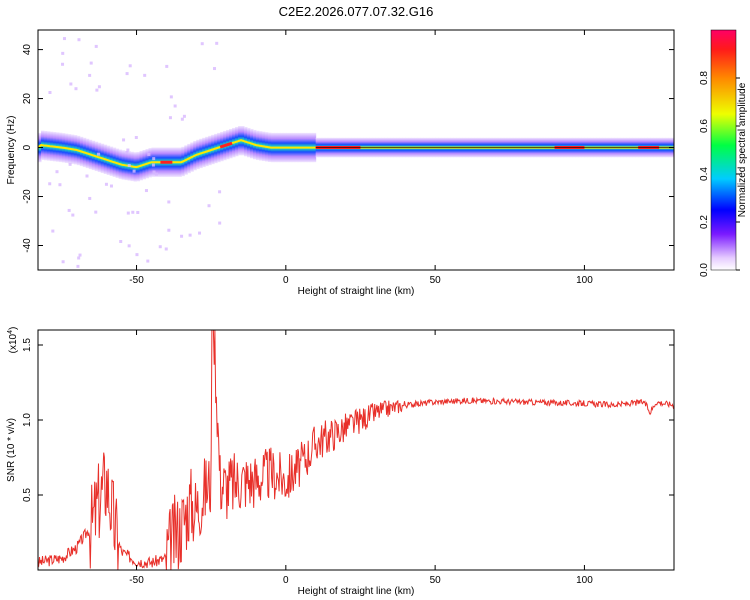  Describe the element at coordinates (704, 78) in the screenshot. I see `colorbar-tick-label: 0.8` at that location.